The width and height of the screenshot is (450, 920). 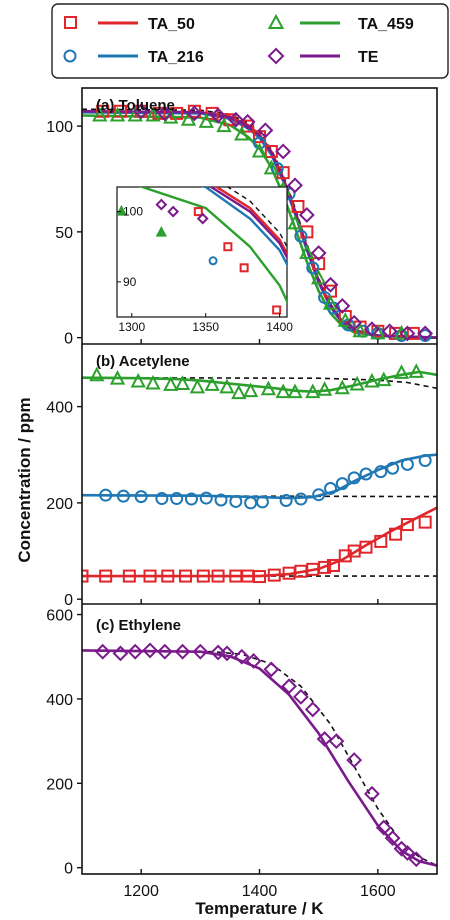 I want to click on inset-y-tick-label: 100, so click(x=133, y=212).